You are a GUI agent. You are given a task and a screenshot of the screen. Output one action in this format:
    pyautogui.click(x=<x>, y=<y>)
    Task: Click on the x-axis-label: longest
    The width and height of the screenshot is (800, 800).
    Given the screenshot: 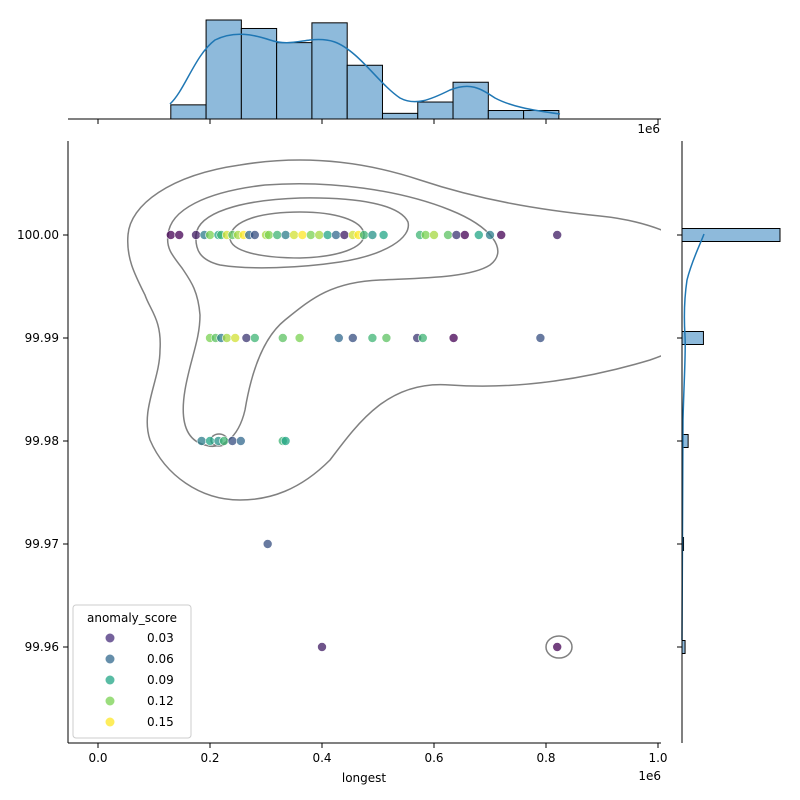 What is the action you would take?
    pyautogui.click(x=364, y=778)
    